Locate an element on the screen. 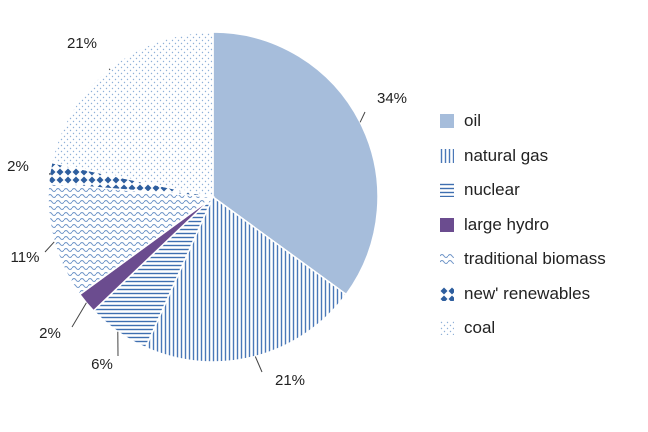 The height and width of the screenshot is (432, 648). legend-label: natural gas is located at coordinates (506, 155).